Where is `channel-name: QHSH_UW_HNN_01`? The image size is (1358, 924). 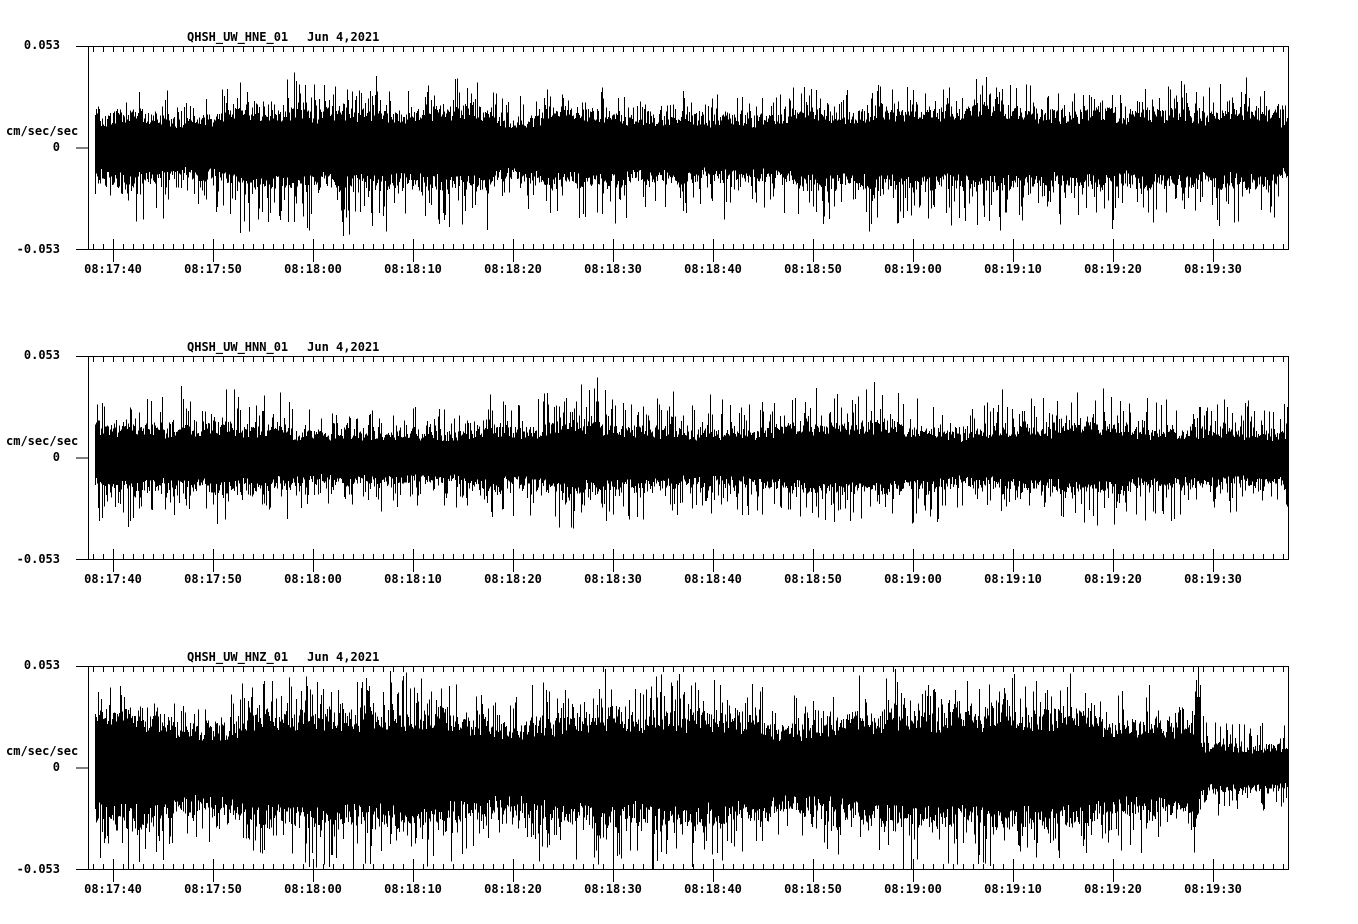
channel-name: QHSH_UW_HNN_01 is located at coordinates (238, 347).